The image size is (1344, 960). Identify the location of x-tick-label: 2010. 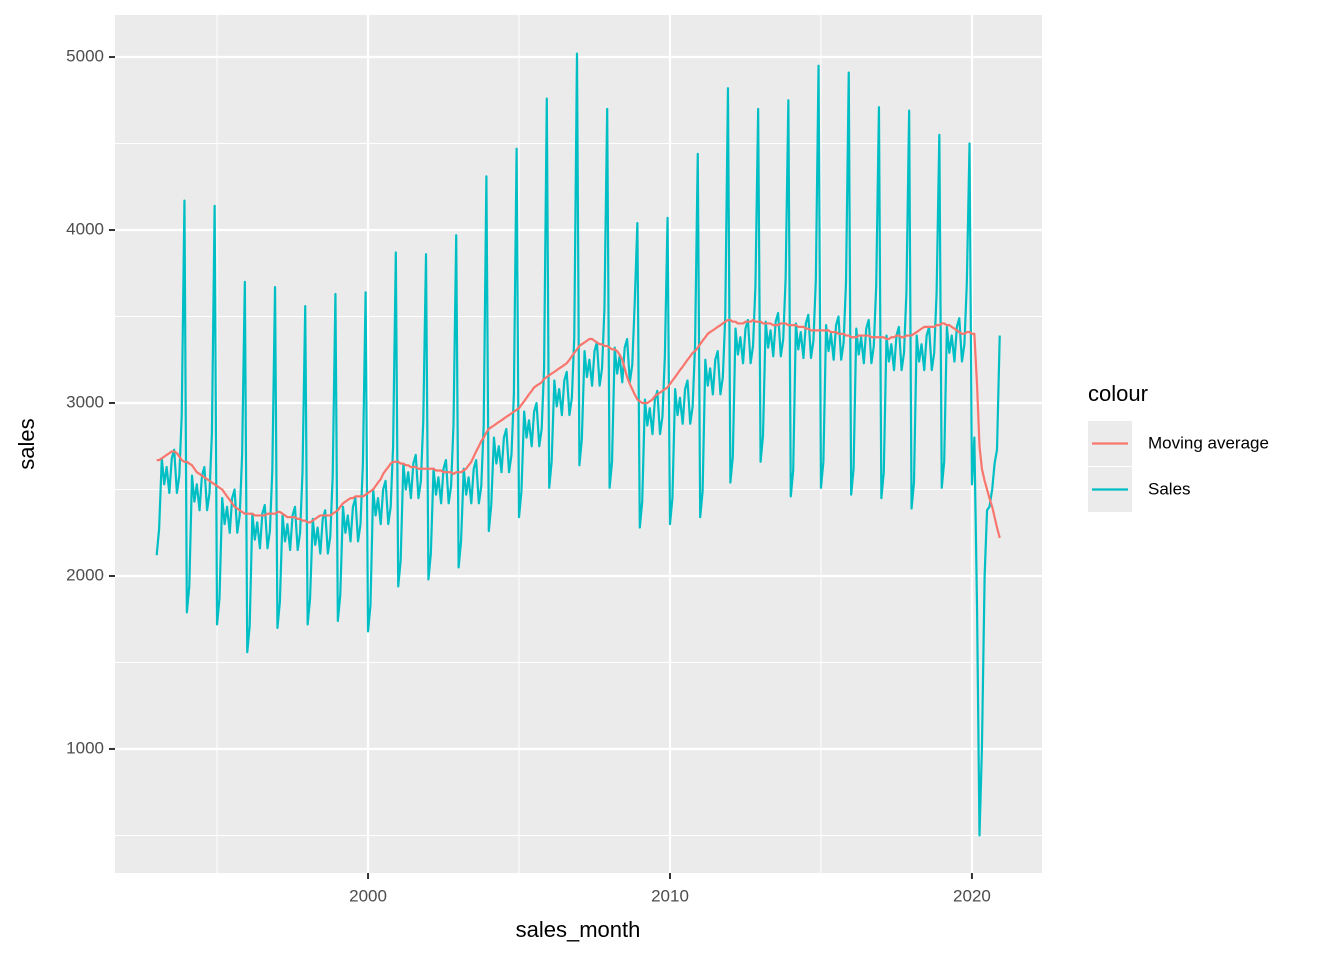
(670, 895).